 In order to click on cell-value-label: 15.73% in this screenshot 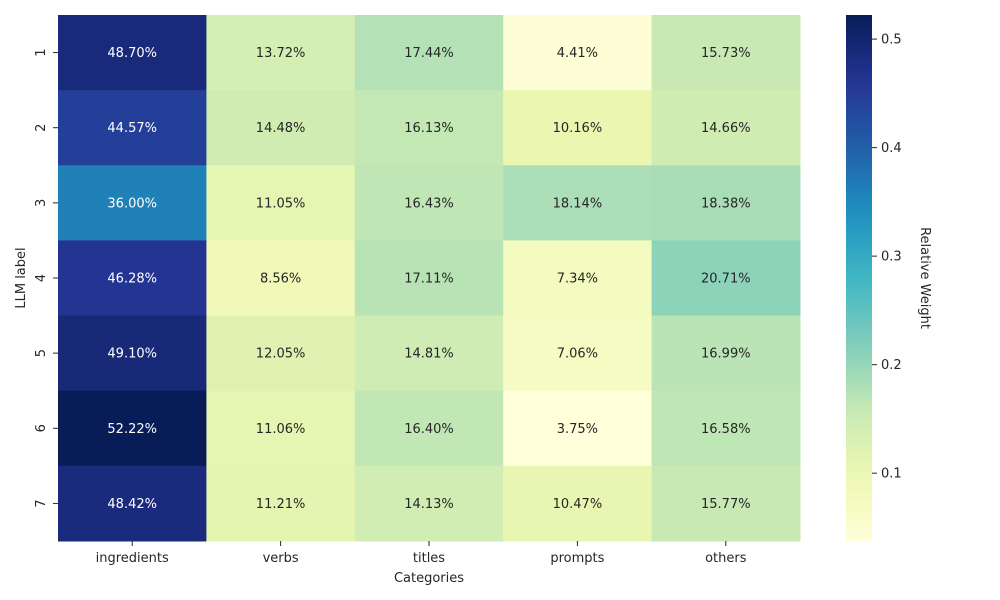, I will do `click(726, 53)`.